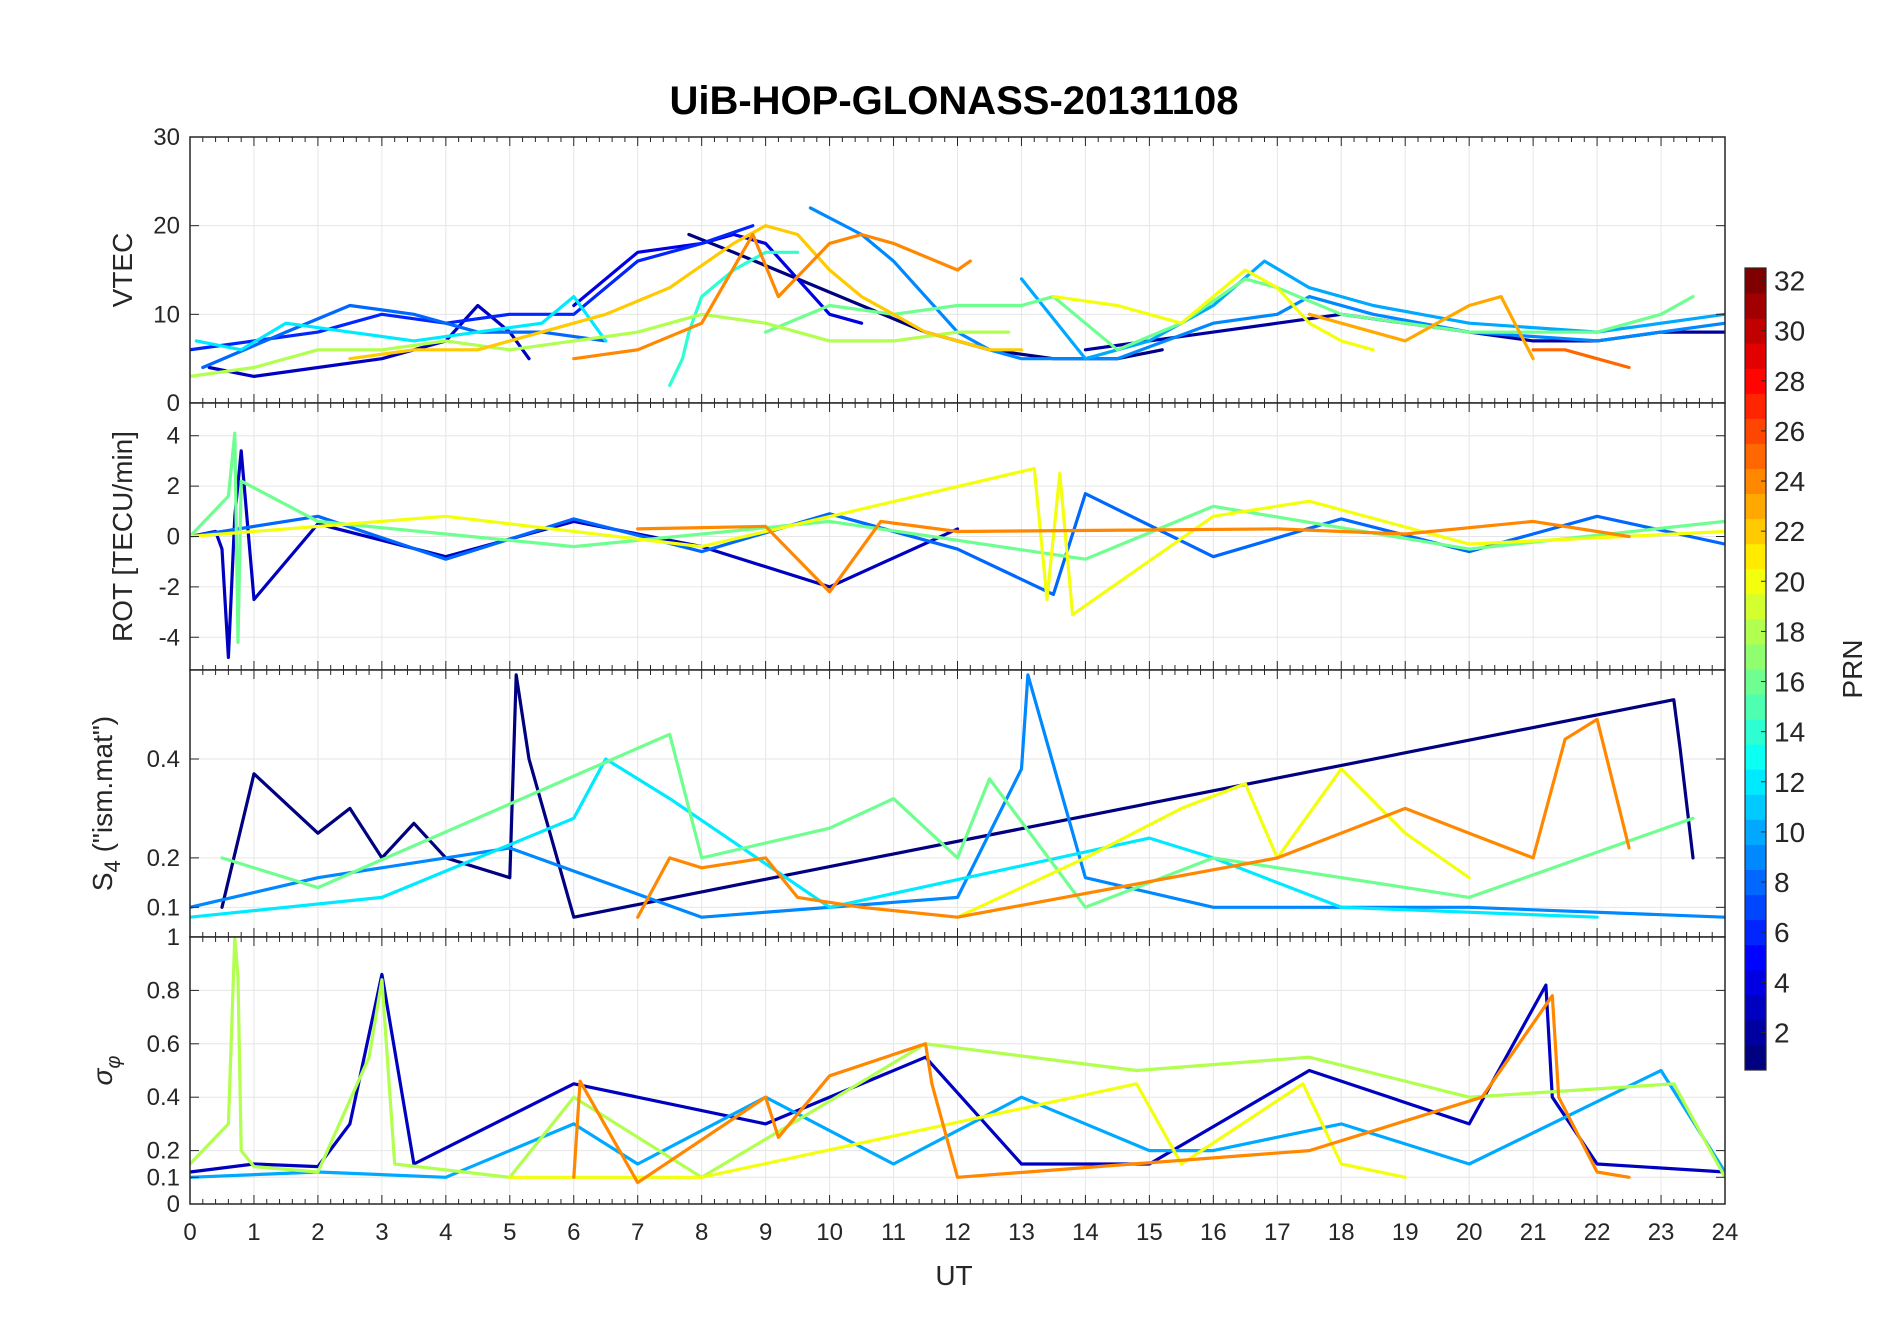  Describe the element at coordinates (1789, 782) in the screenshot. I see `colorbar-tick-label: 12` at that location.